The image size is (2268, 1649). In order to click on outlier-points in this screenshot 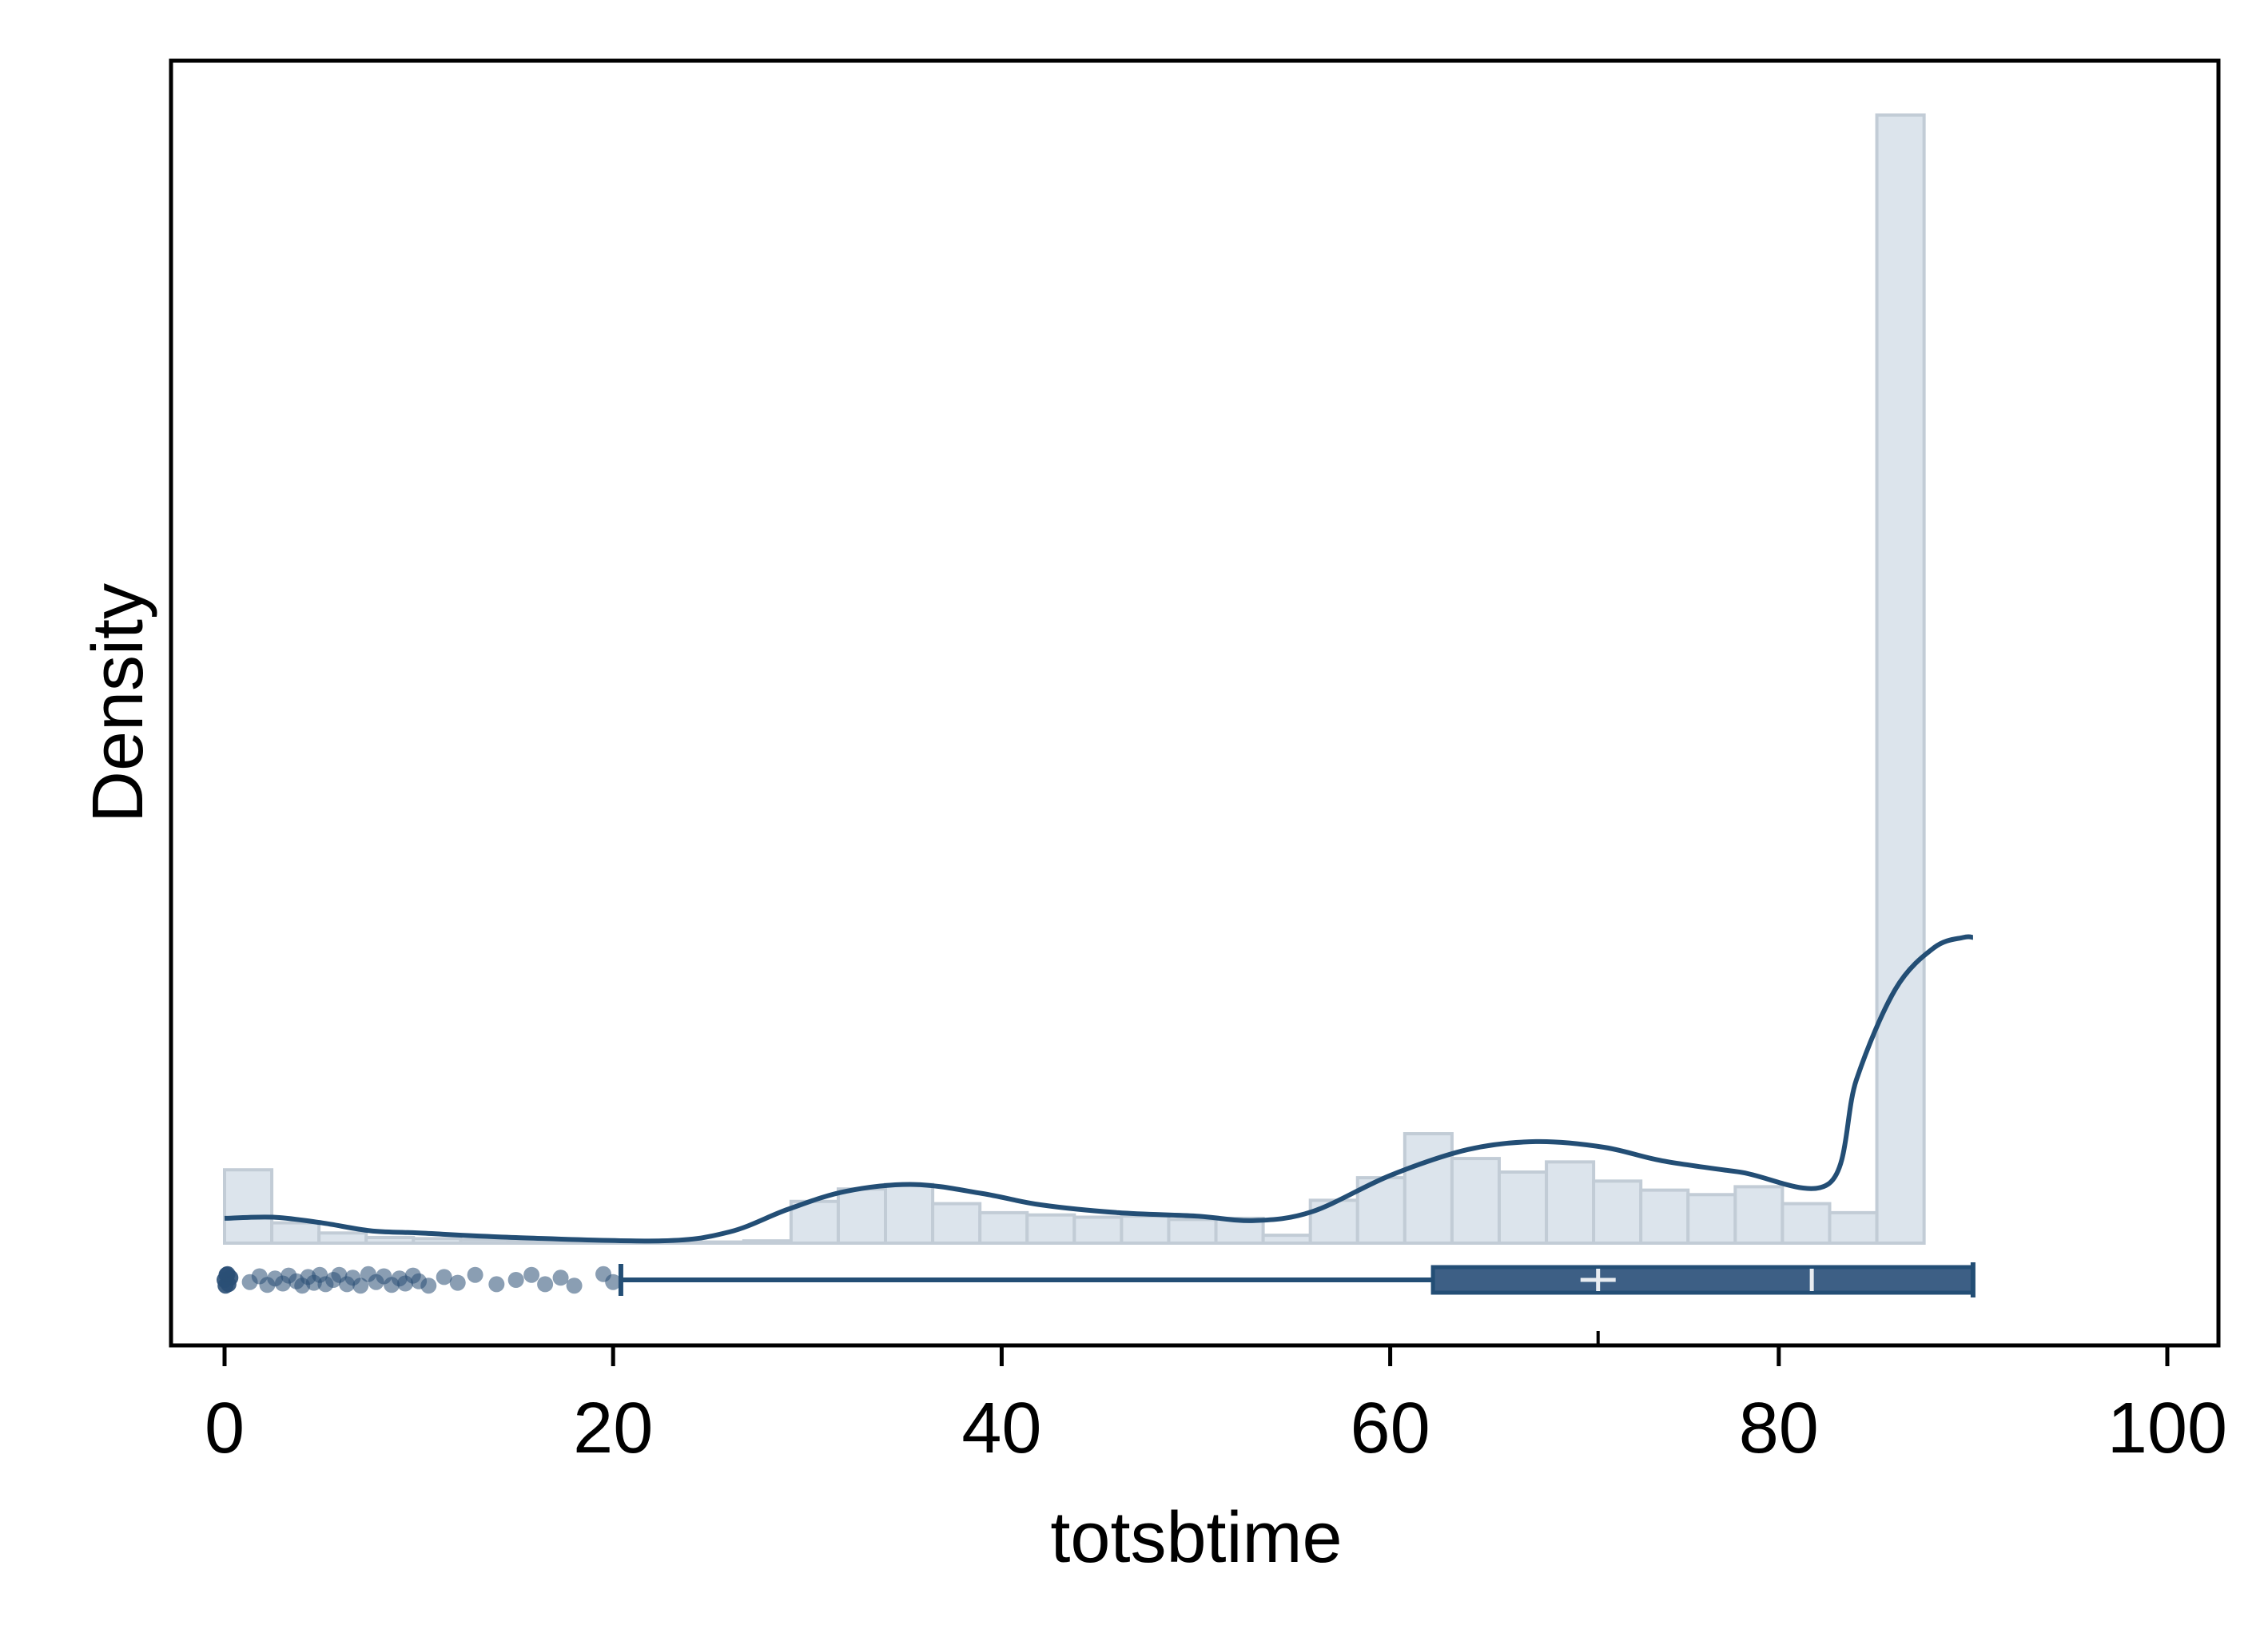, I will do `click(419, 1280)`.